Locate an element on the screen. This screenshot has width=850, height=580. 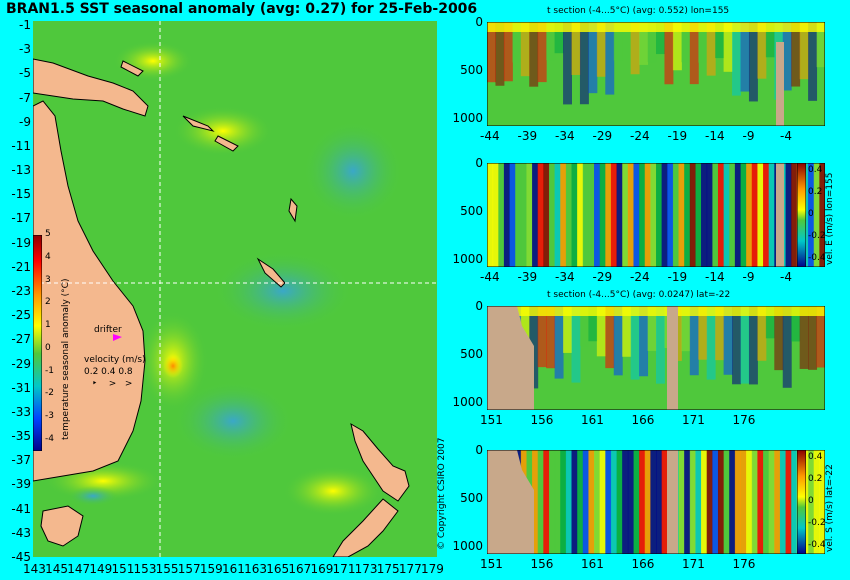
map-colorbar is located at coordinates (37, 343).